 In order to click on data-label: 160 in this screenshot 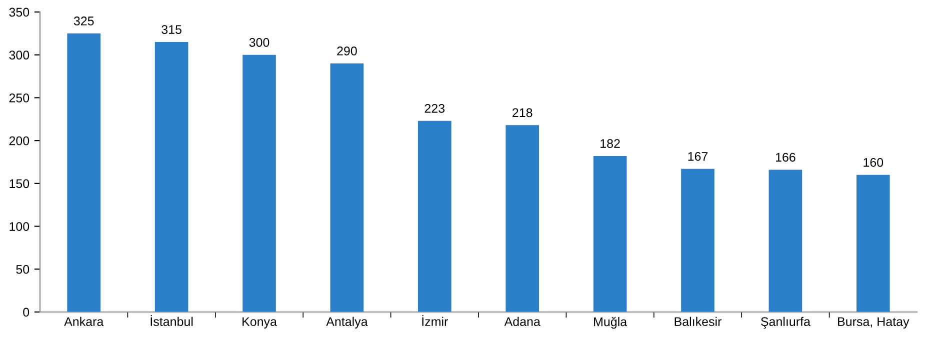, I will do `click(874, 162)`.